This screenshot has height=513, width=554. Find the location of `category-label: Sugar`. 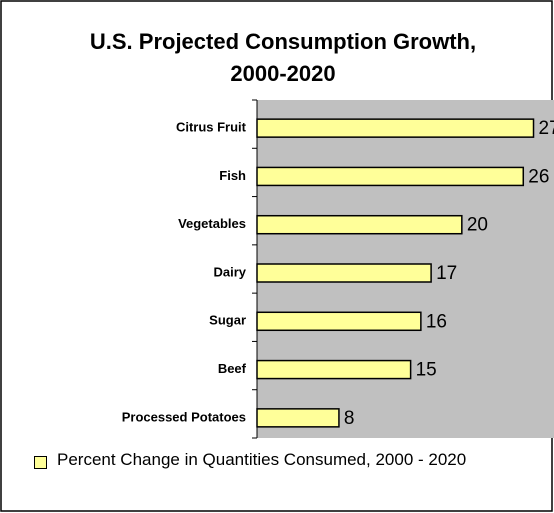

category-label: Sugar is located at coordinates (227, 320).